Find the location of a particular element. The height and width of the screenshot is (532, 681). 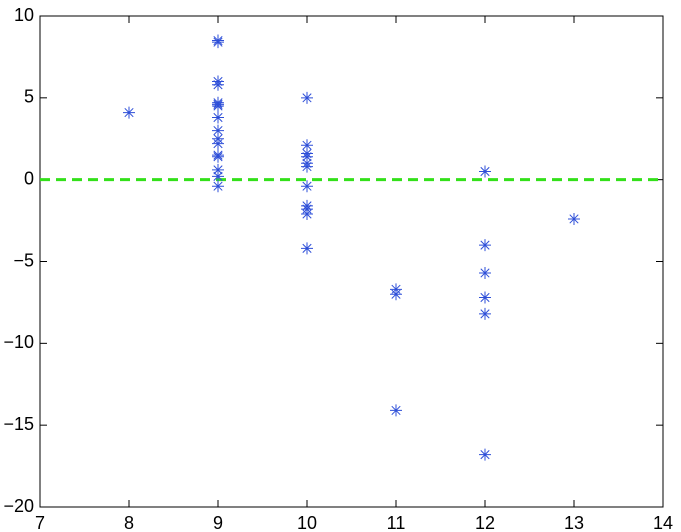

y-tick-label: −15 is located at coordinates (18, 424).